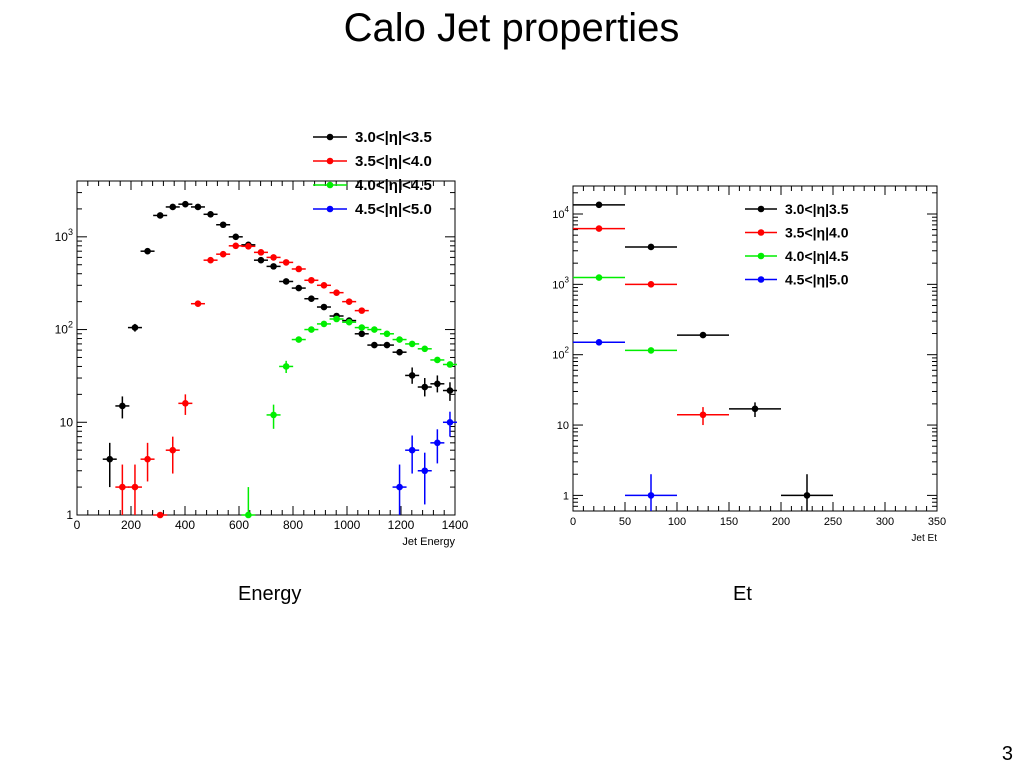  What do you see at coordinates (239, 525) in the screenshot?
I see `x-tick-label: 600` at bounding box center [239, 525].